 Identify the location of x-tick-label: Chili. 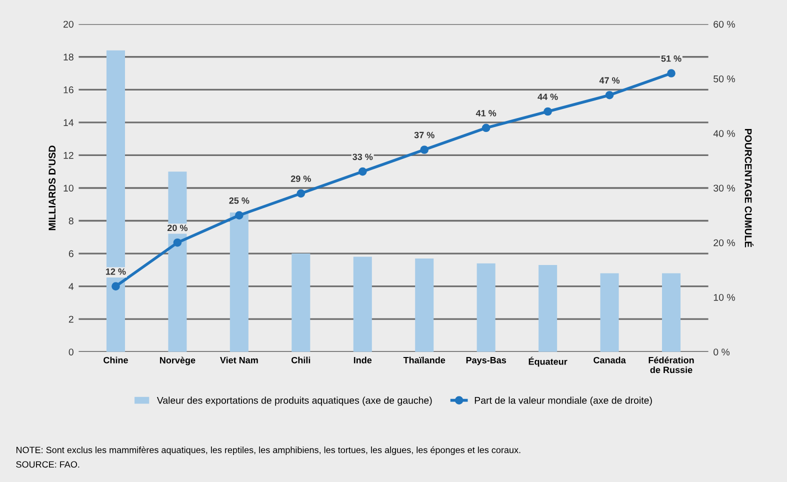
(301, 360).